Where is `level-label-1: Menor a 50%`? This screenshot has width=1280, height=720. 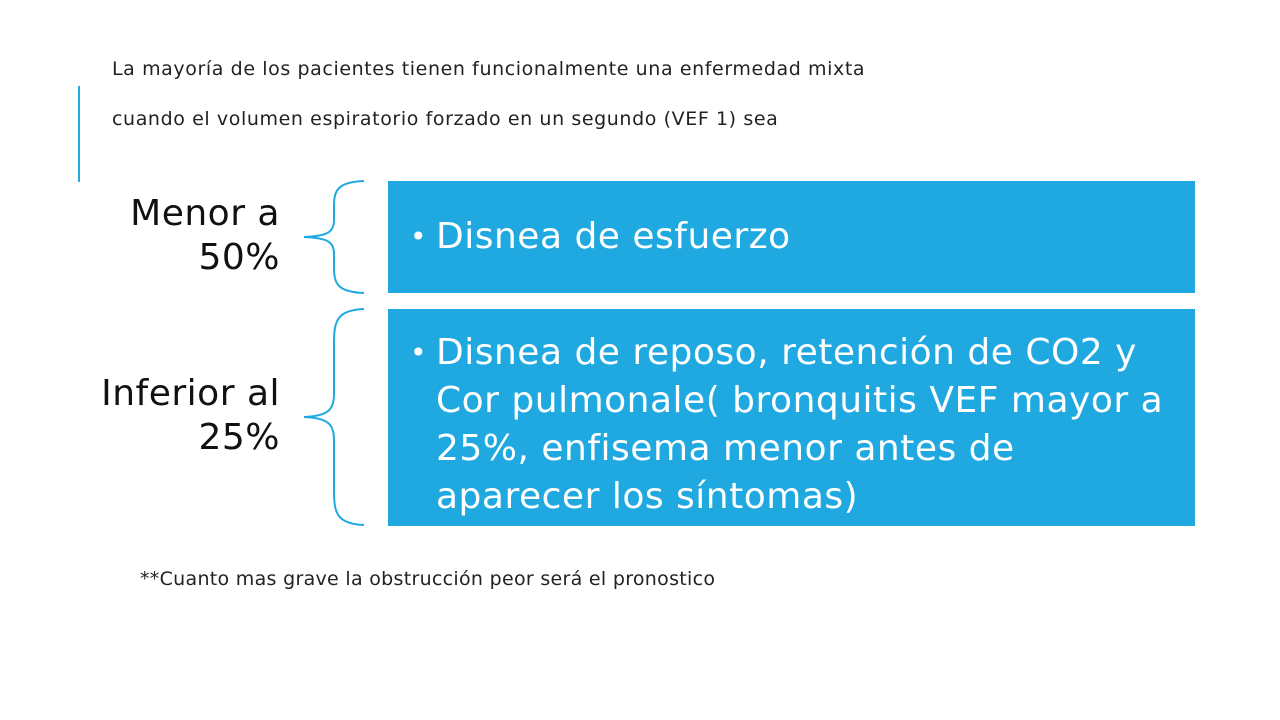 level-label-1: Menor a 50% is located at coordinates (205, 236).